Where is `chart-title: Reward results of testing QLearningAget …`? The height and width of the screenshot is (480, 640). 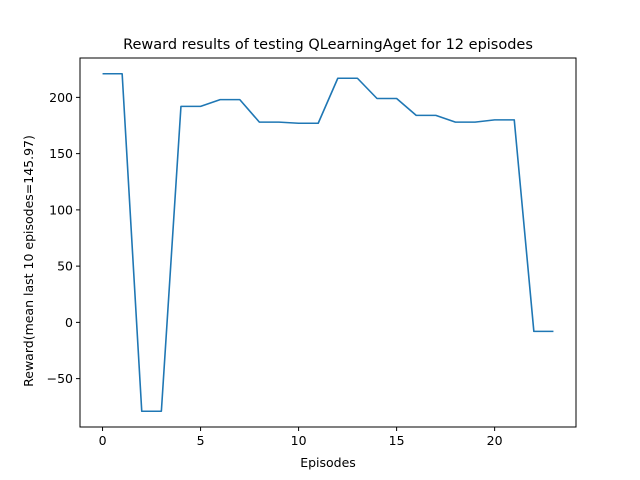
chart-title: Reward results of testing QLearningAget … is located at coordinates (328, 45).